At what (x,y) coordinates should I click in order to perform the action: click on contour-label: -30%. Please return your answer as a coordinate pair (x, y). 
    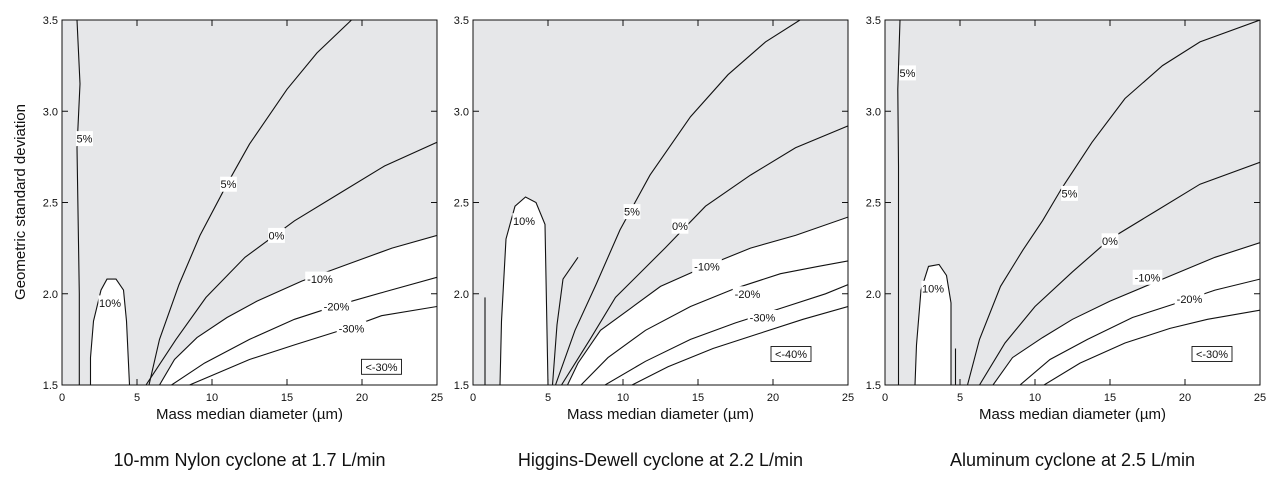
    Looking at the image, I should click on (762, 317).